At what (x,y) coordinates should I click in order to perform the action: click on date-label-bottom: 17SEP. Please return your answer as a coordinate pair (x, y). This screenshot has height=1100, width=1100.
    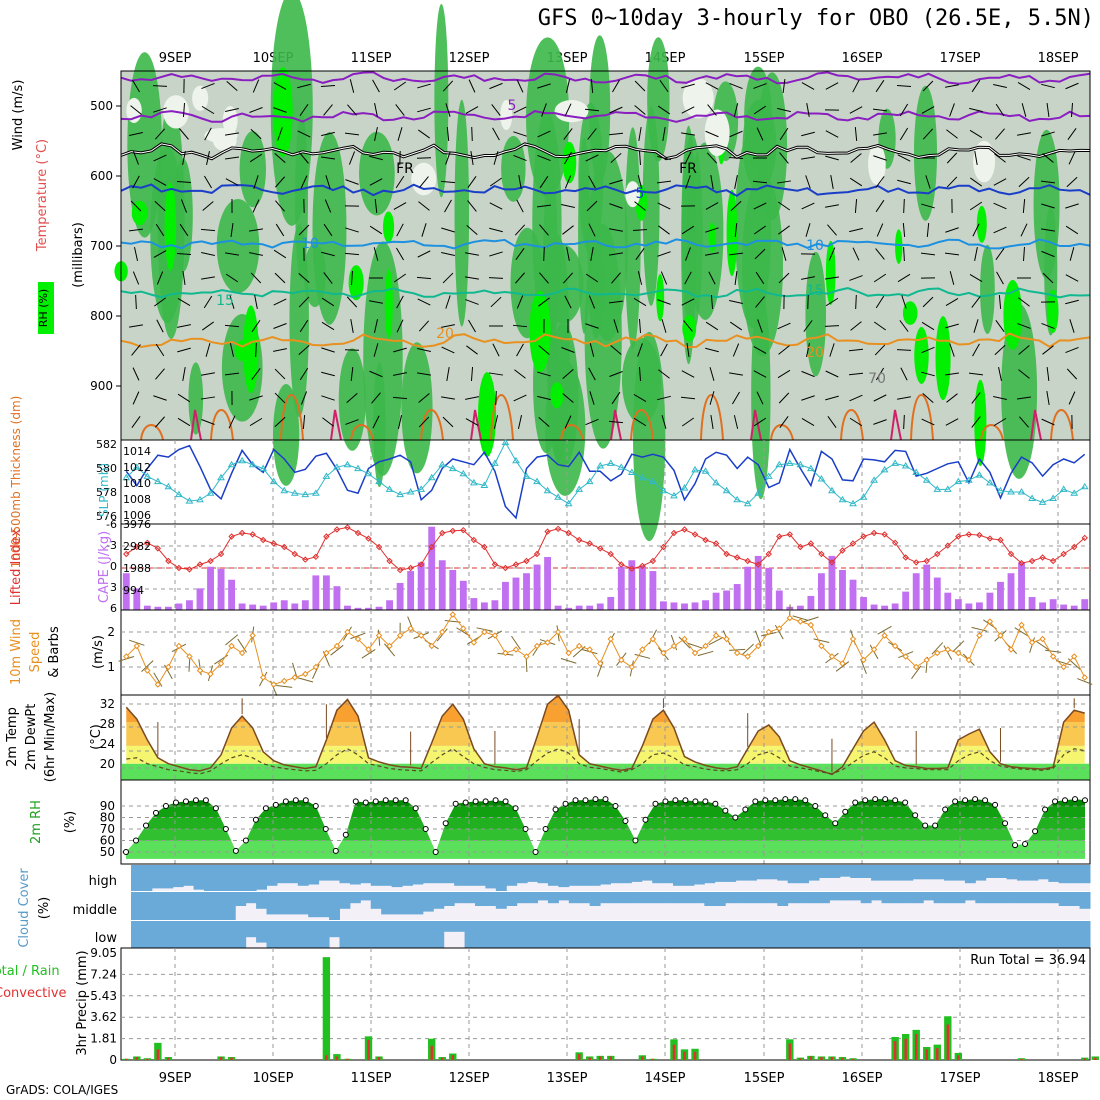
    Looking at the image, I should click on (960, 1078).